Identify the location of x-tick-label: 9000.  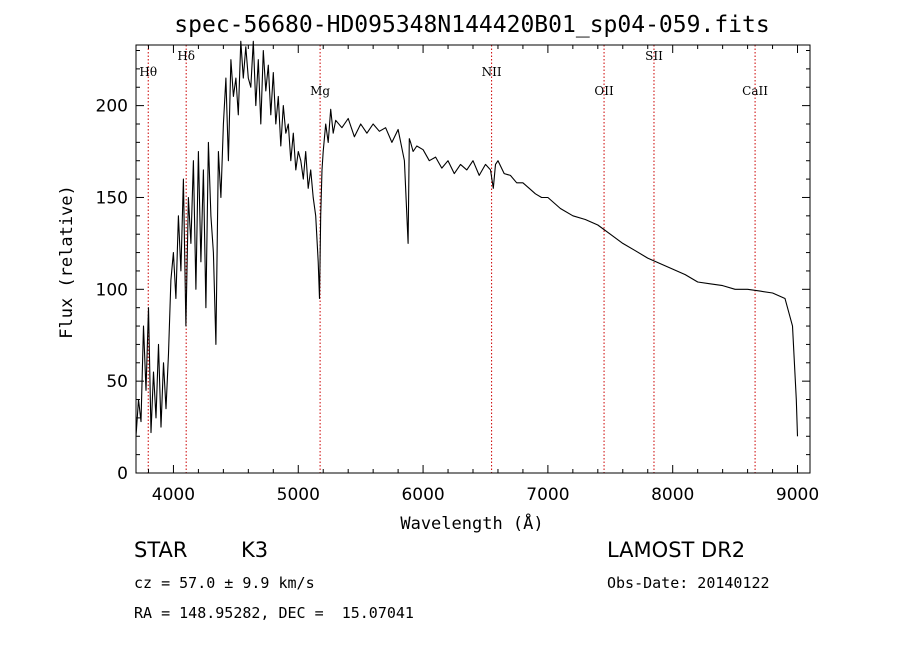
(797, 495).